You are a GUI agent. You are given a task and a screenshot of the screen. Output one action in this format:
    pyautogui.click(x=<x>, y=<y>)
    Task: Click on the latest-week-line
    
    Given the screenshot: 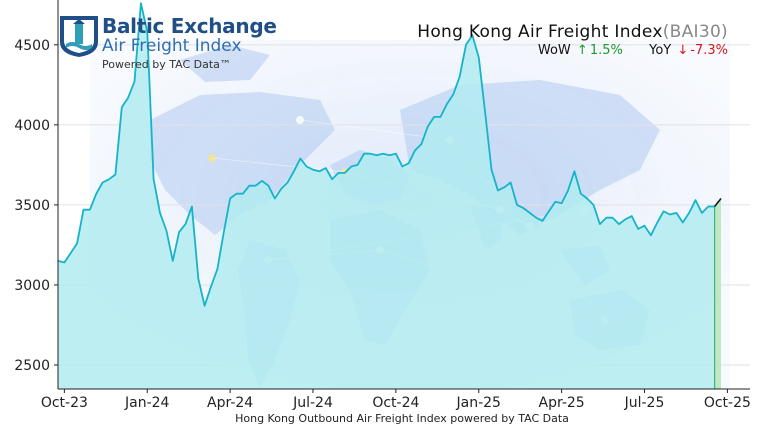 What is the action you would take?
    pyautogui.click(x=718, y=202)
    